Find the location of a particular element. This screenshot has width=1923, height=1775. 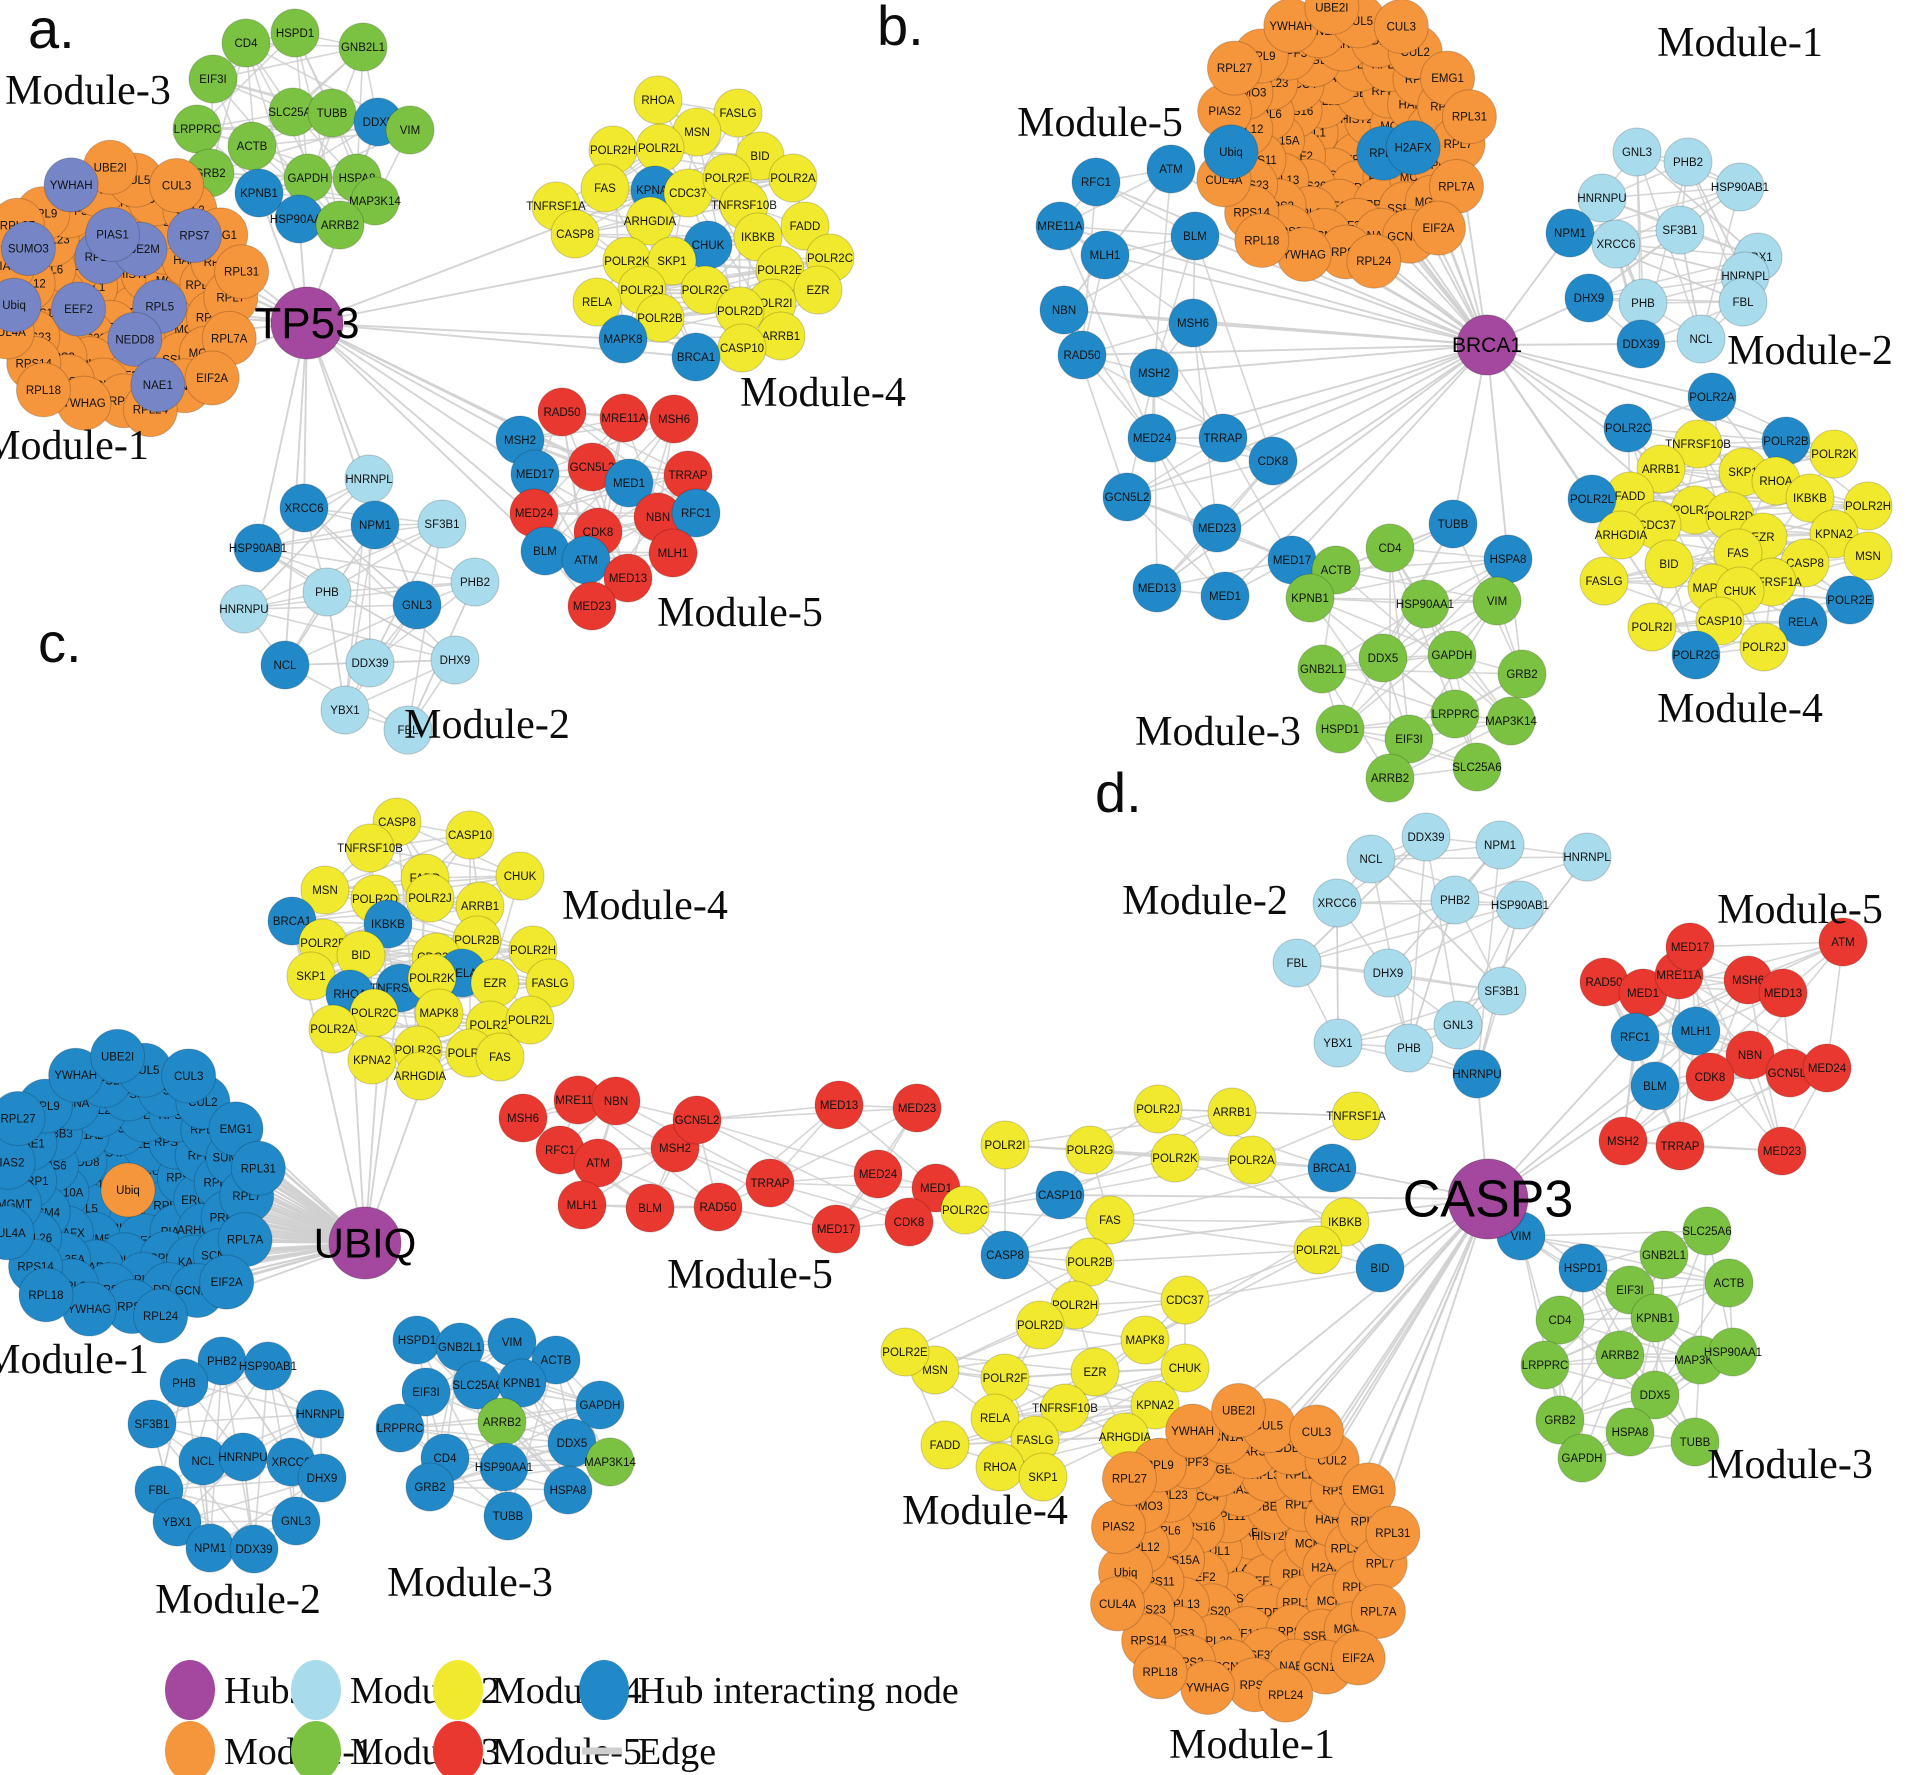

node-SUMO3: SUMO3 is located at coordinates (28, 249).